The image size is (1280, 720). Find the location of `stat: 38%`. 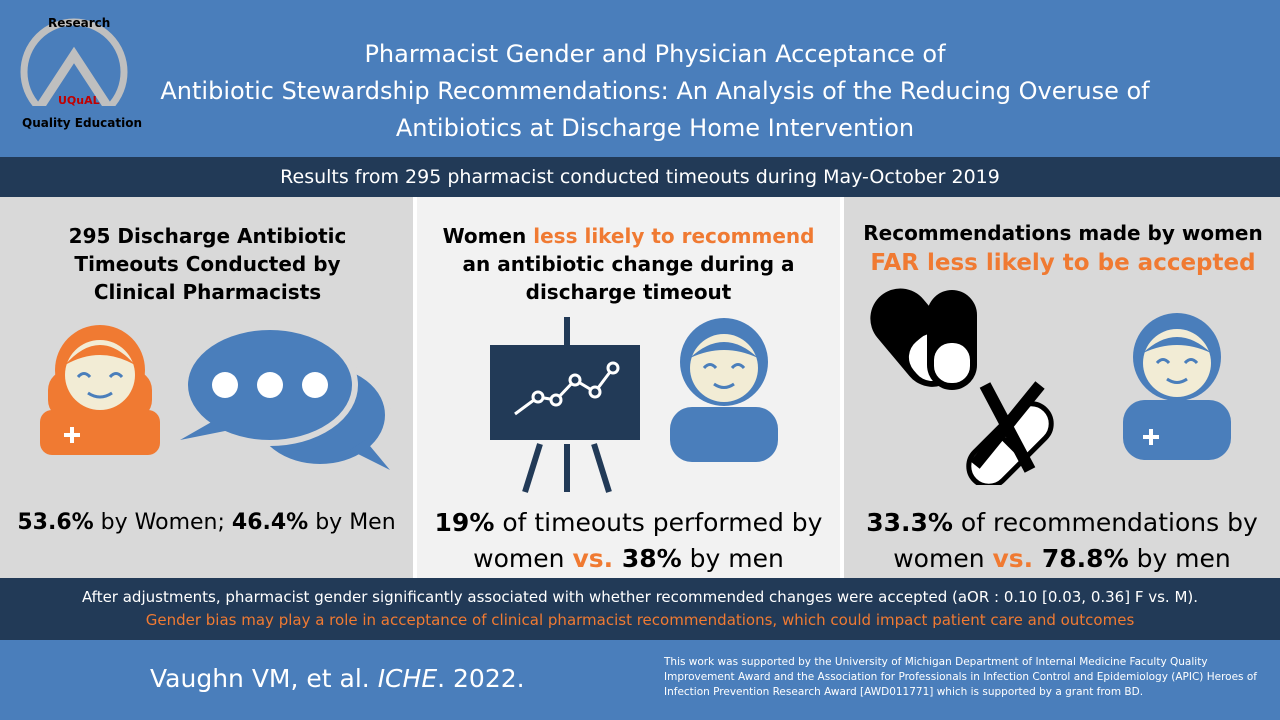

stat: 38% is located at coordinates (647, 558).